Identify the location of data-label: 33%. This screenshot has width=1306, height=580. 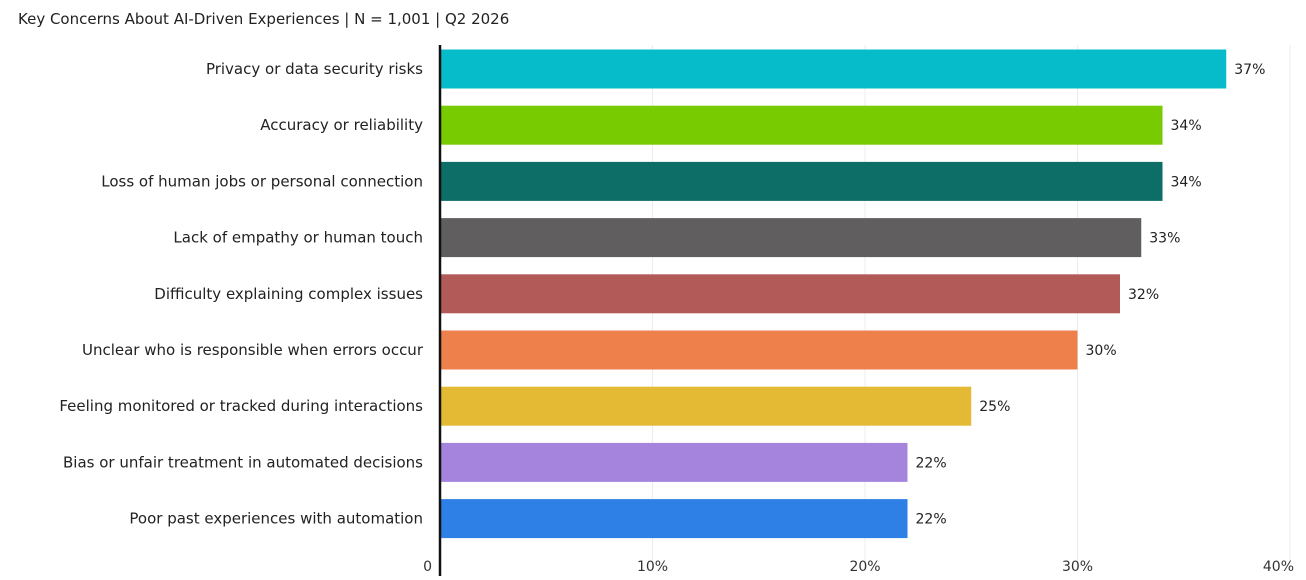
(1164, 239).